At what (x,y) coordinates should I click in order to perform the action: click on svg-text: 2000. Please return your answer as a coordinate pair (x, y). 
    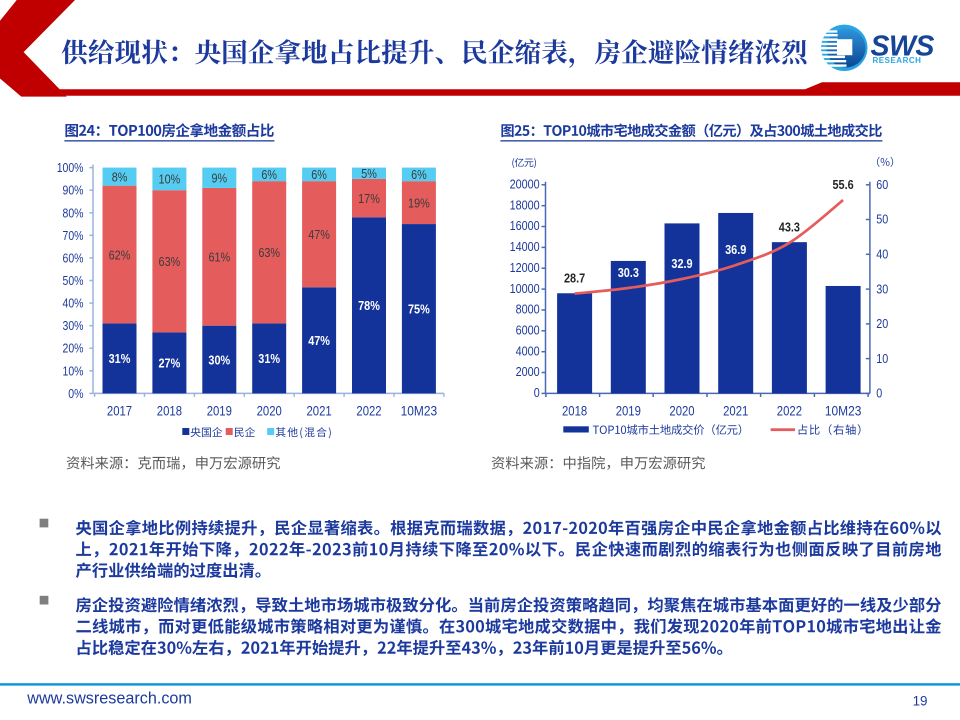
    Looking at the image, I should click on (528, 371).